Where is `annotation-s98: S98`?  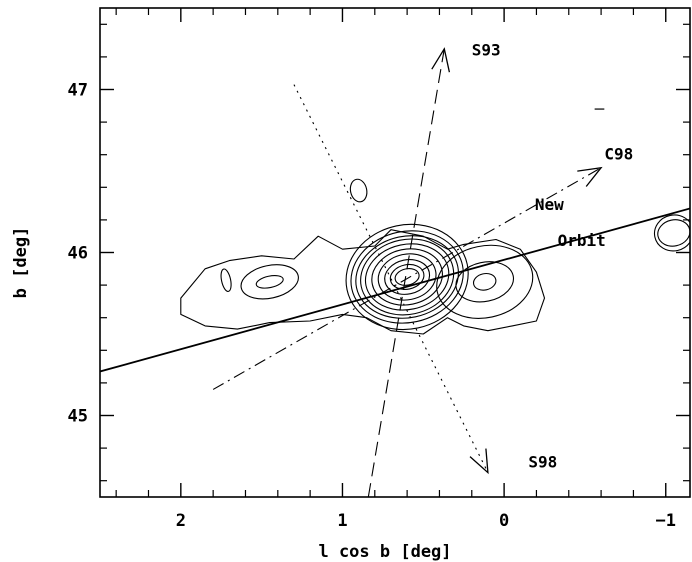 annotation-s98: S98 is located at coordinates (542, 462).